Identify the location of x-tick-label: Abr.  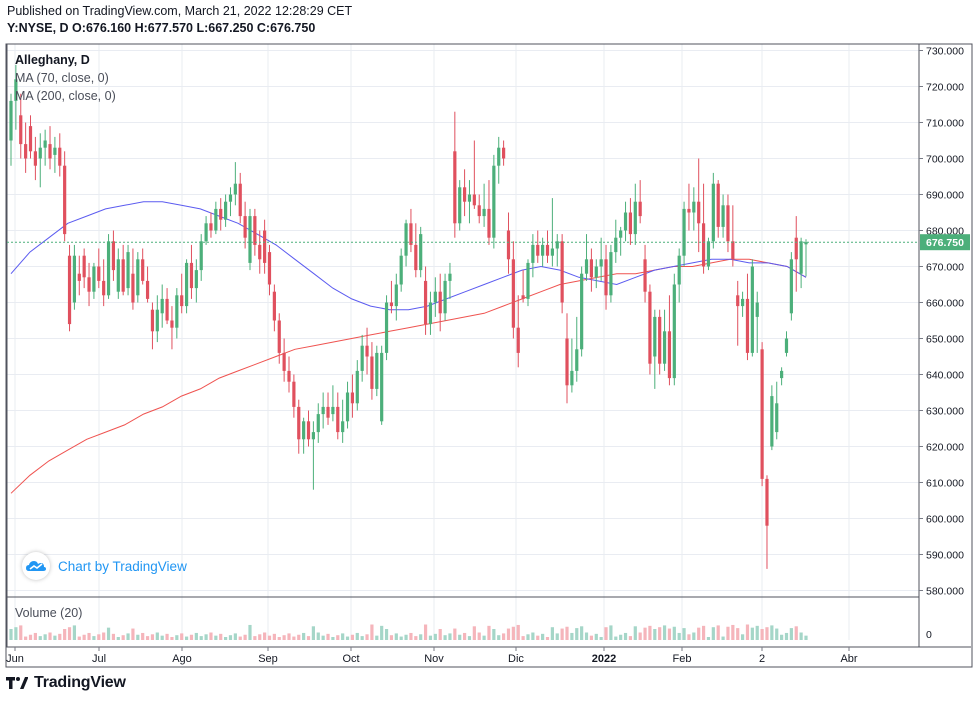
(848, 659).